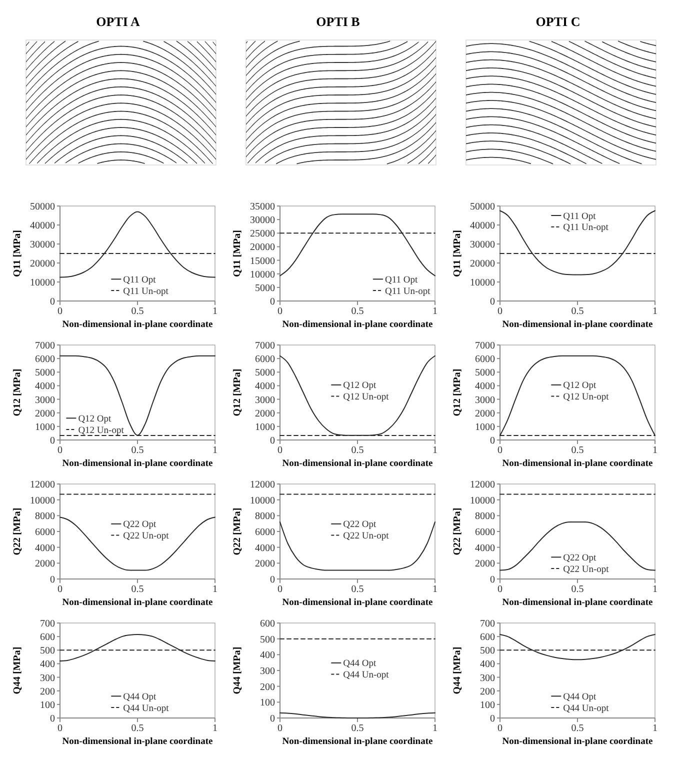 This screenshot has width=675, height=762. What do you see at coordinates (586, 709) in the screenshot?
I see `legend-label: Q44 Un-opt` at bounding box center [586, 709].